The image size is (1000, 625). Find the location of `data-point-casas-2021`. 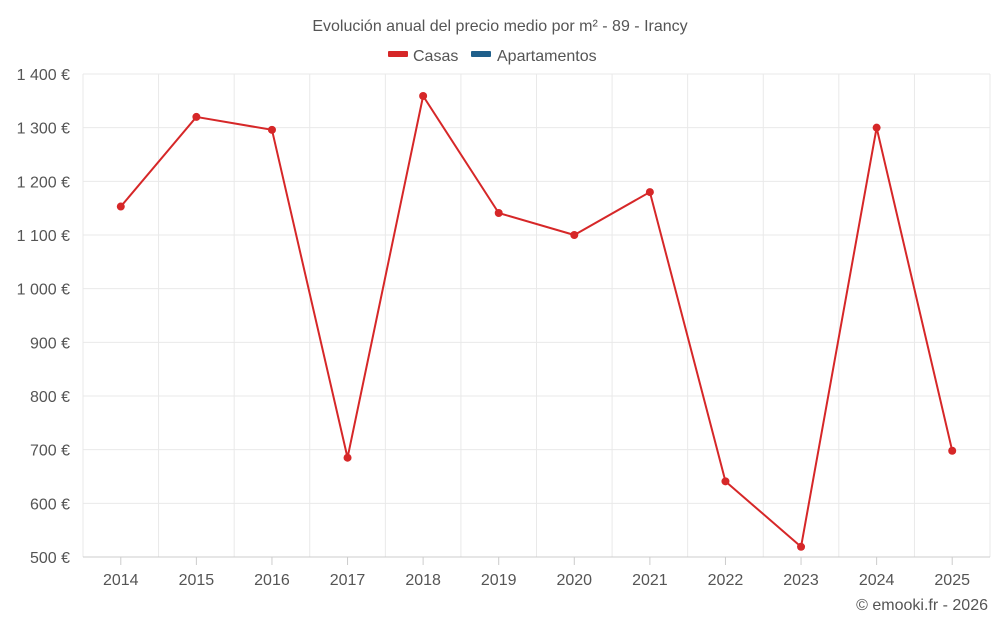

data-point-casas-2021 is located at coordinates (649, 192).